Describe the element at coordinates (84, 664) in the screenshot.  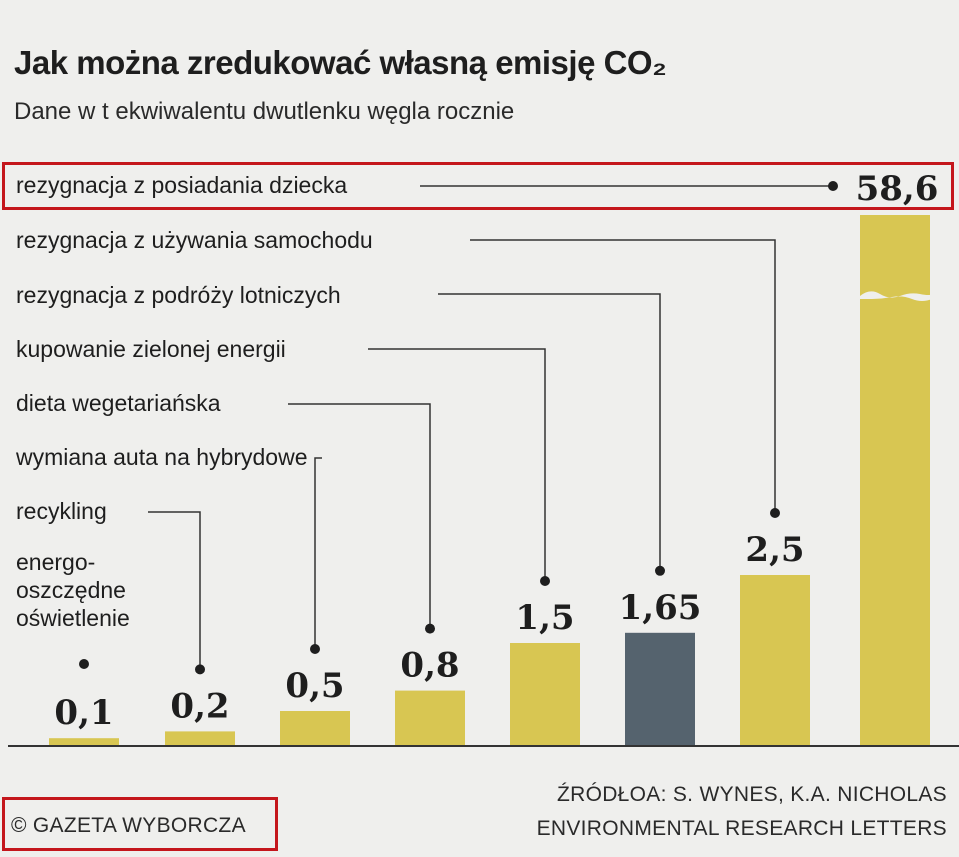
I see `leader-dot-lighting` at that location.